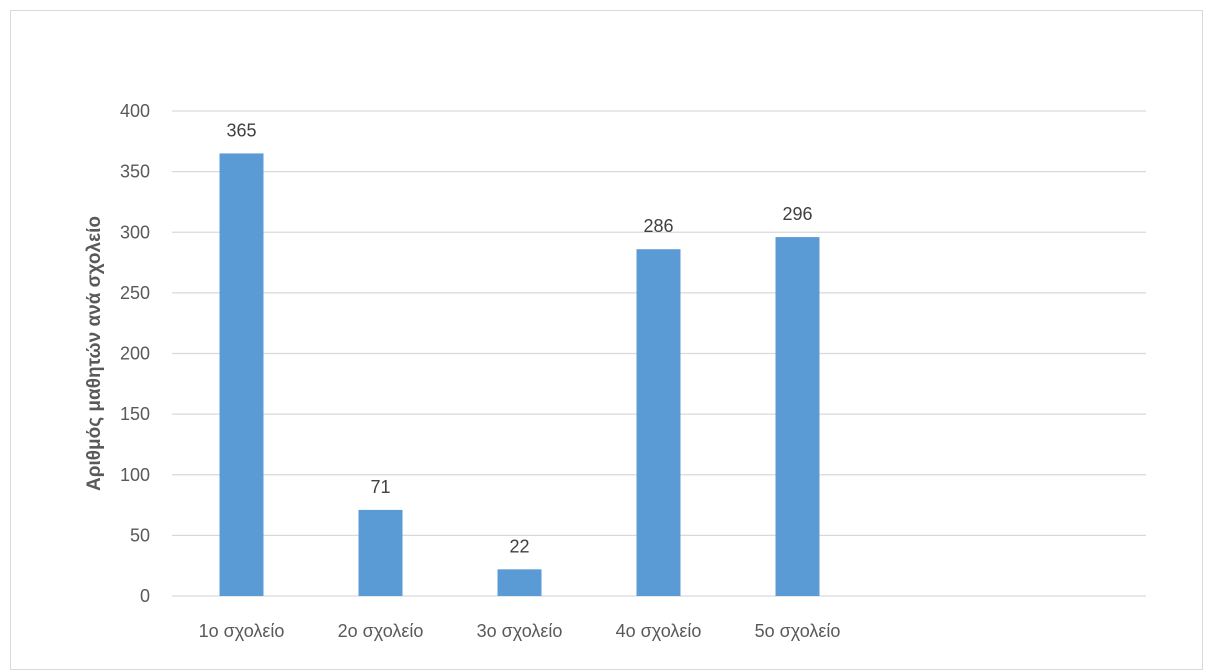  I want to click on y-tick-label: 400, so click(135, 111).